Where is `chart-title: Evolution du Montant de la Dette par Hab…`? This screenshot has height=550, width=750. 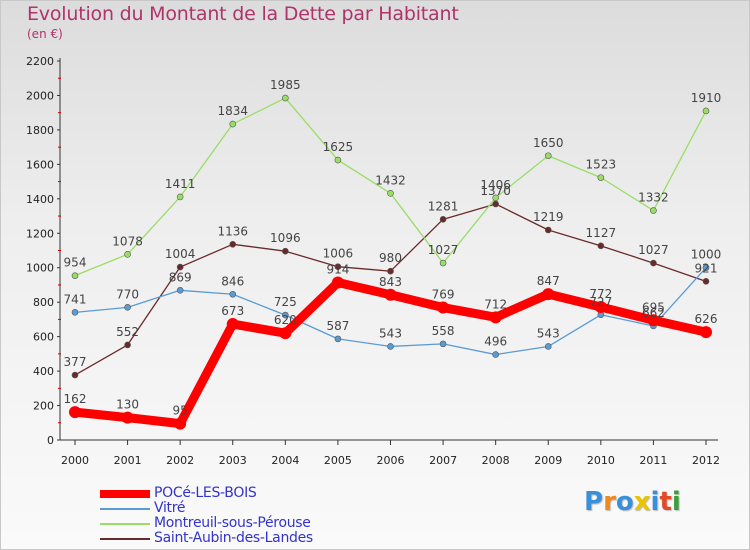 chart-title: Evolution du Montant de la Dette par Hab… is located at coordinates (243, 14).